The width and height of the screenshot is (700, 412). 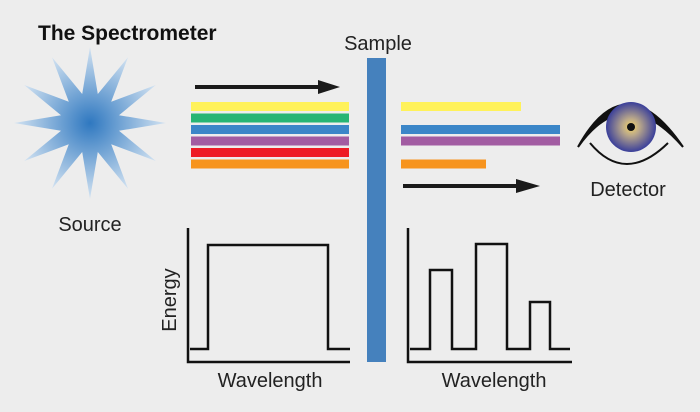 I want to click on wavelength-axis-label-right: Wavelength, so click(x=494, y=381).